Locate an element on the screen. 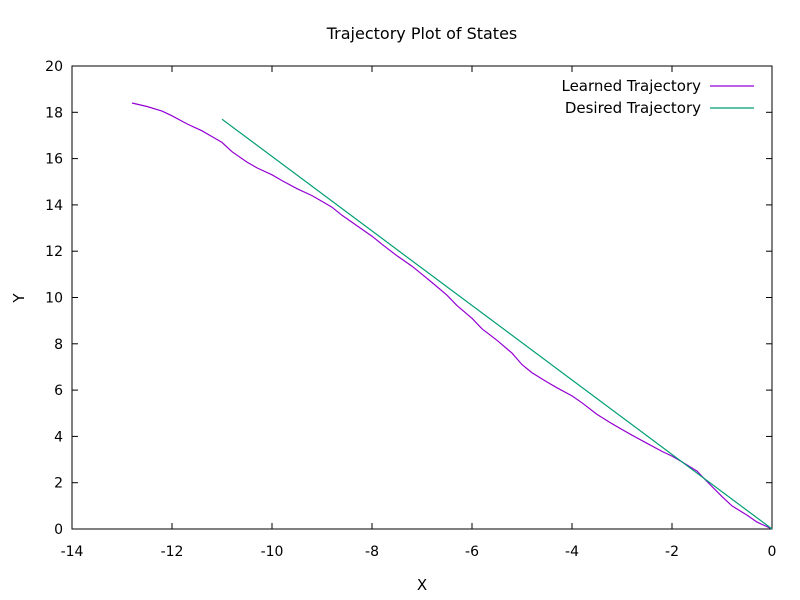 The height and width of the screenshot is (600, 800). x-tick-label: -2 is located at coordinates (672, 552).